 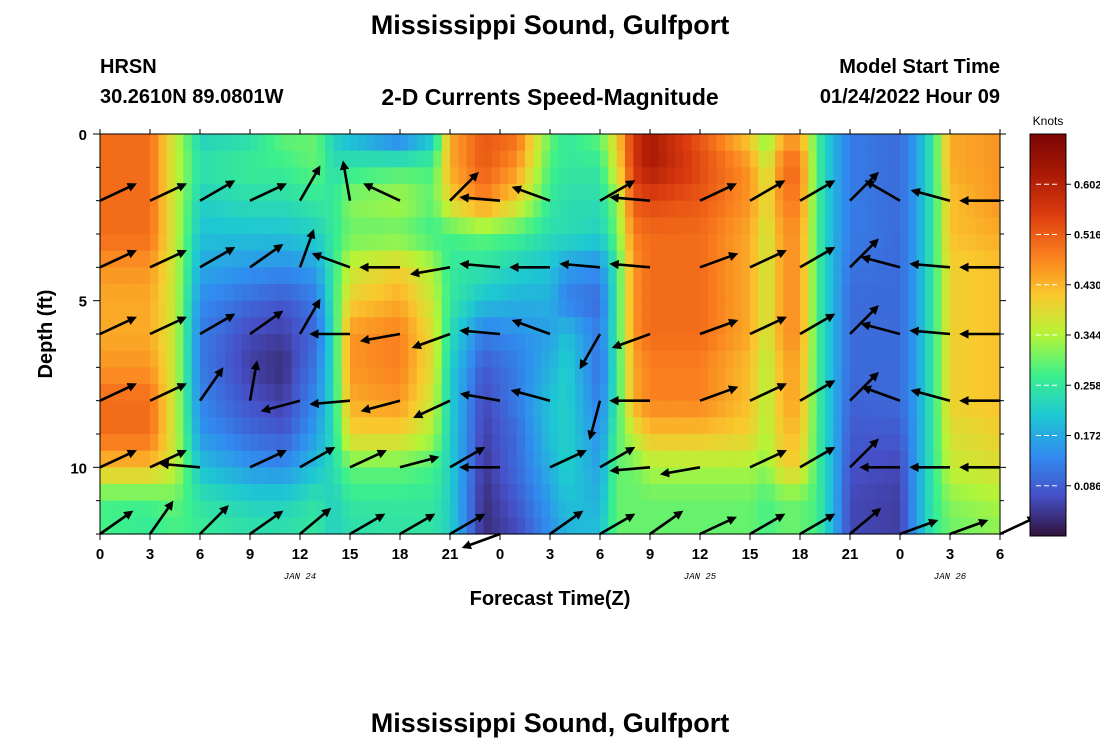 I want to click on current-vector, so click(x=718, y=526).